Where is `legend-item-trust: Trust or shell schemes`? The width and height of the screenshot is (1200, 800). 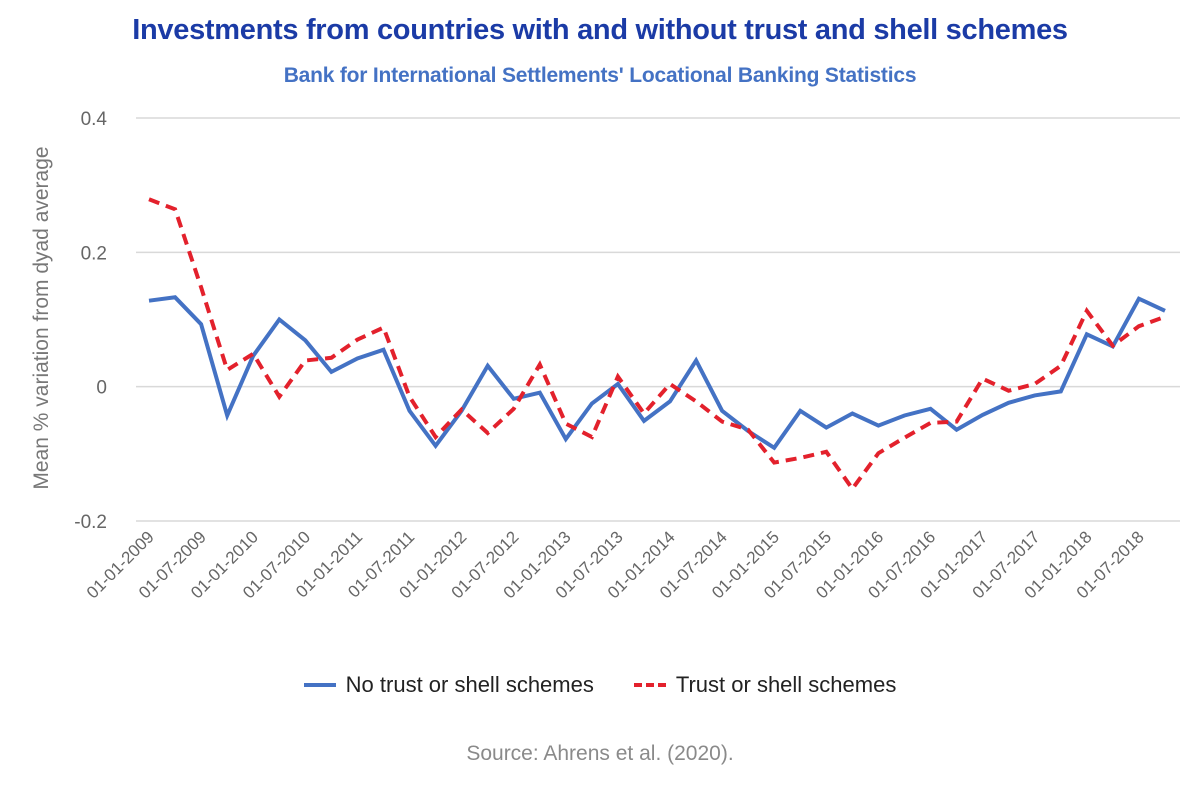
legend-item-trust: Trust or shell schemes is located at coordinates (765, 685).